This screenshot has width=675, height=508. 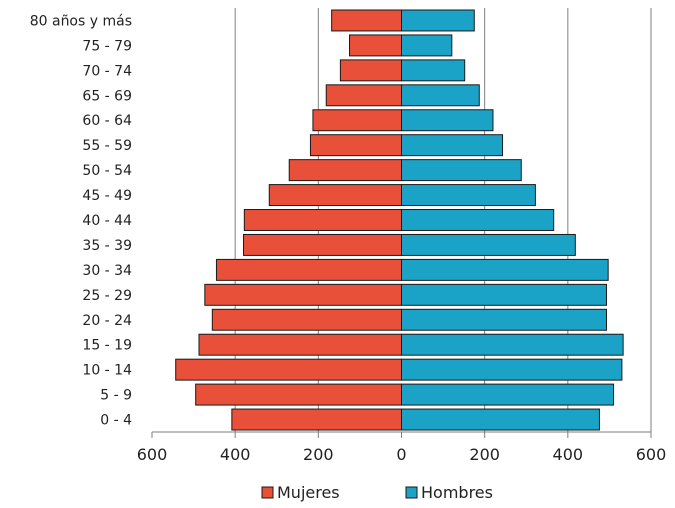 I want to click on category-label: 65 - 69, so click(x=107, y=96).